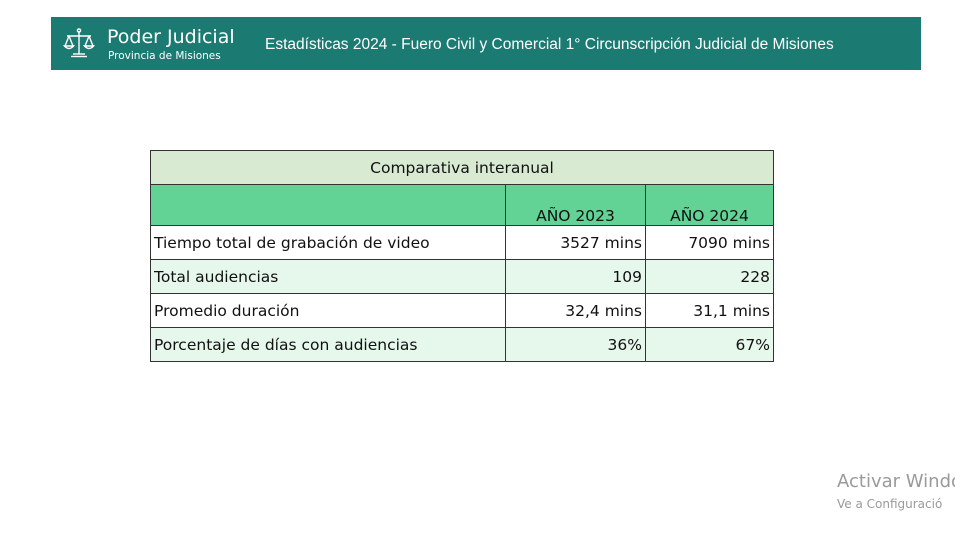 This screenshot has width=955, height=534. What do you see at coordinates (709, 242) in the screenshot?
I see `value-2024: 7090 mins` at bounding box center [709, 242].